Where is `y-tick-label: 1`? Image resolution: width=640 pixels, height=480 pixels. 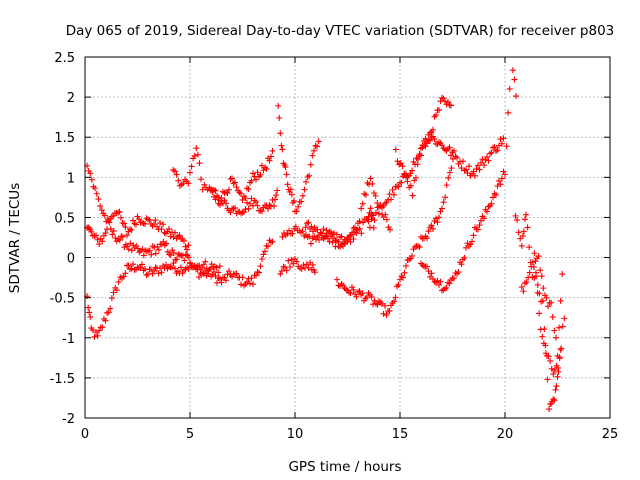 y-tick-label: 1 is located at coordinates (71, 178).